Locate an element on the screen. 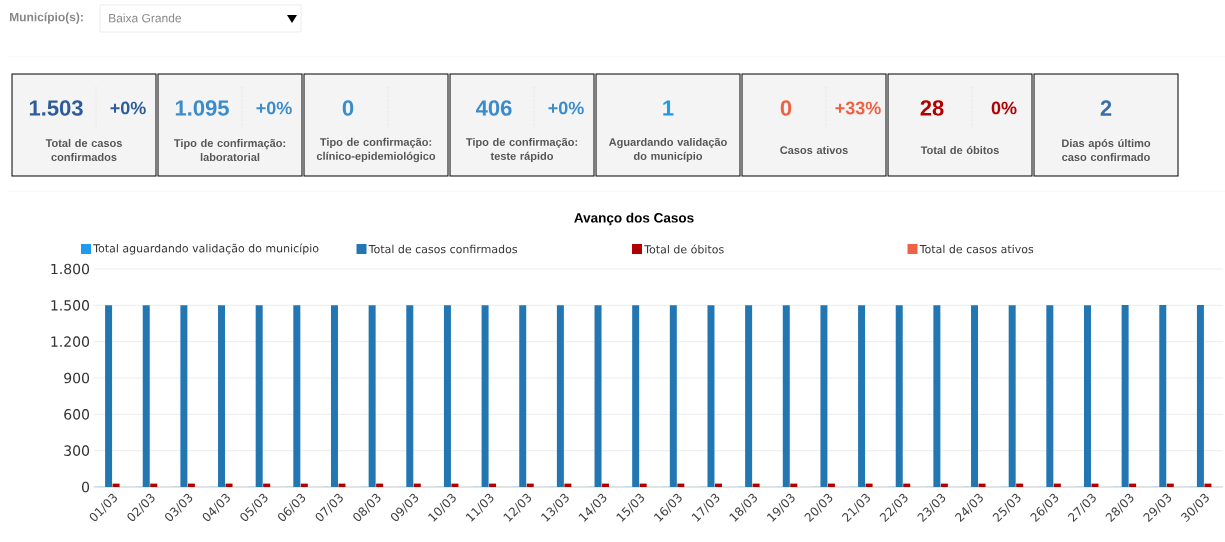 The image size is (1225, 542). text: 1 is located at coordinates (668, 108).